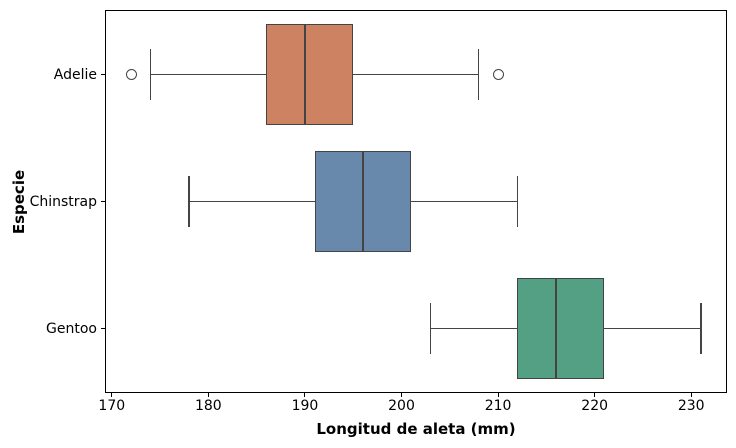 Image resolution: width=736 pixels, height=448 pixels. I want to click on y-category-label: Adelie, so click(75, 74).